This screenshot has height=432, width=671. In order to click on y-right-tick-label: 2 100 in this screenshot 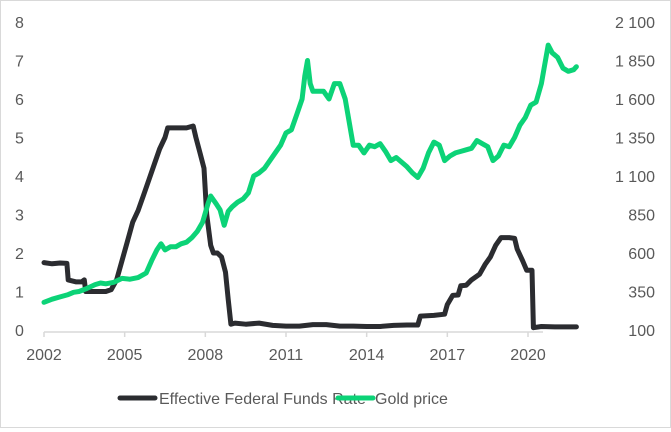, I will do `click(635, 23)`.